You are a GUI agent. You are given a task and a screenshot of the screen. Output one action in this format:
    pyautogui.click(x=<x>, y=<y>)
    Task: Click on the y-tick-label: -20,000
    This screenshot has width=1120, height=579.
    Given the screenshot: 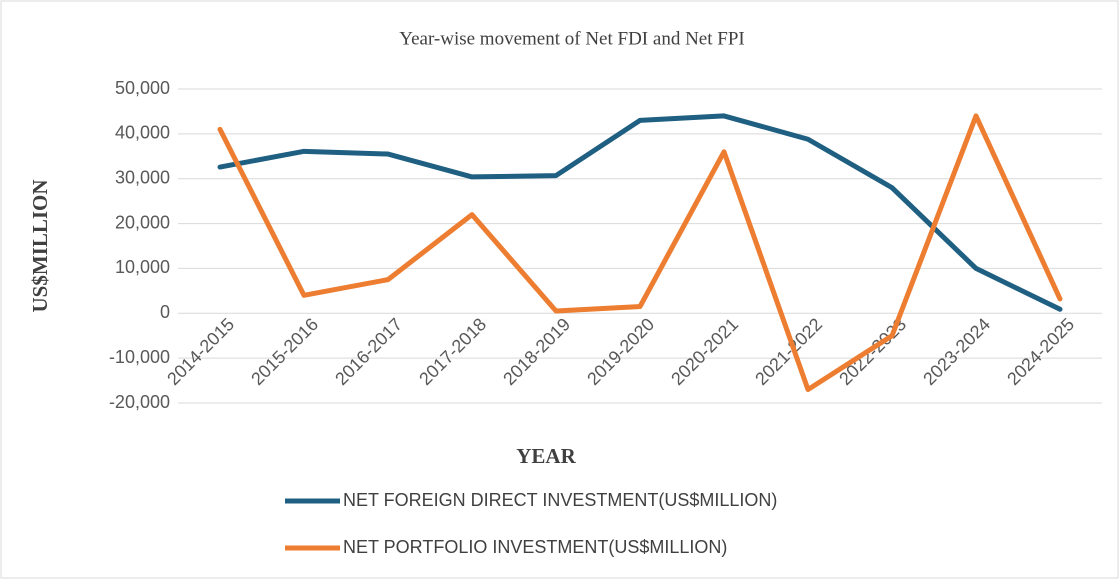 What is the action you would take?
    pyautogui.click(x=139, y=402)
    